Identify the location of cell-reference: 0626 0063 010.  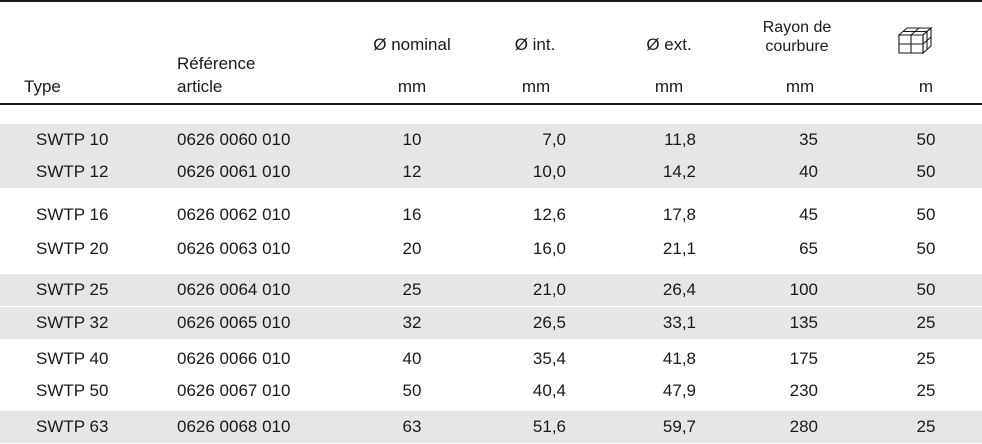
(234, 248).